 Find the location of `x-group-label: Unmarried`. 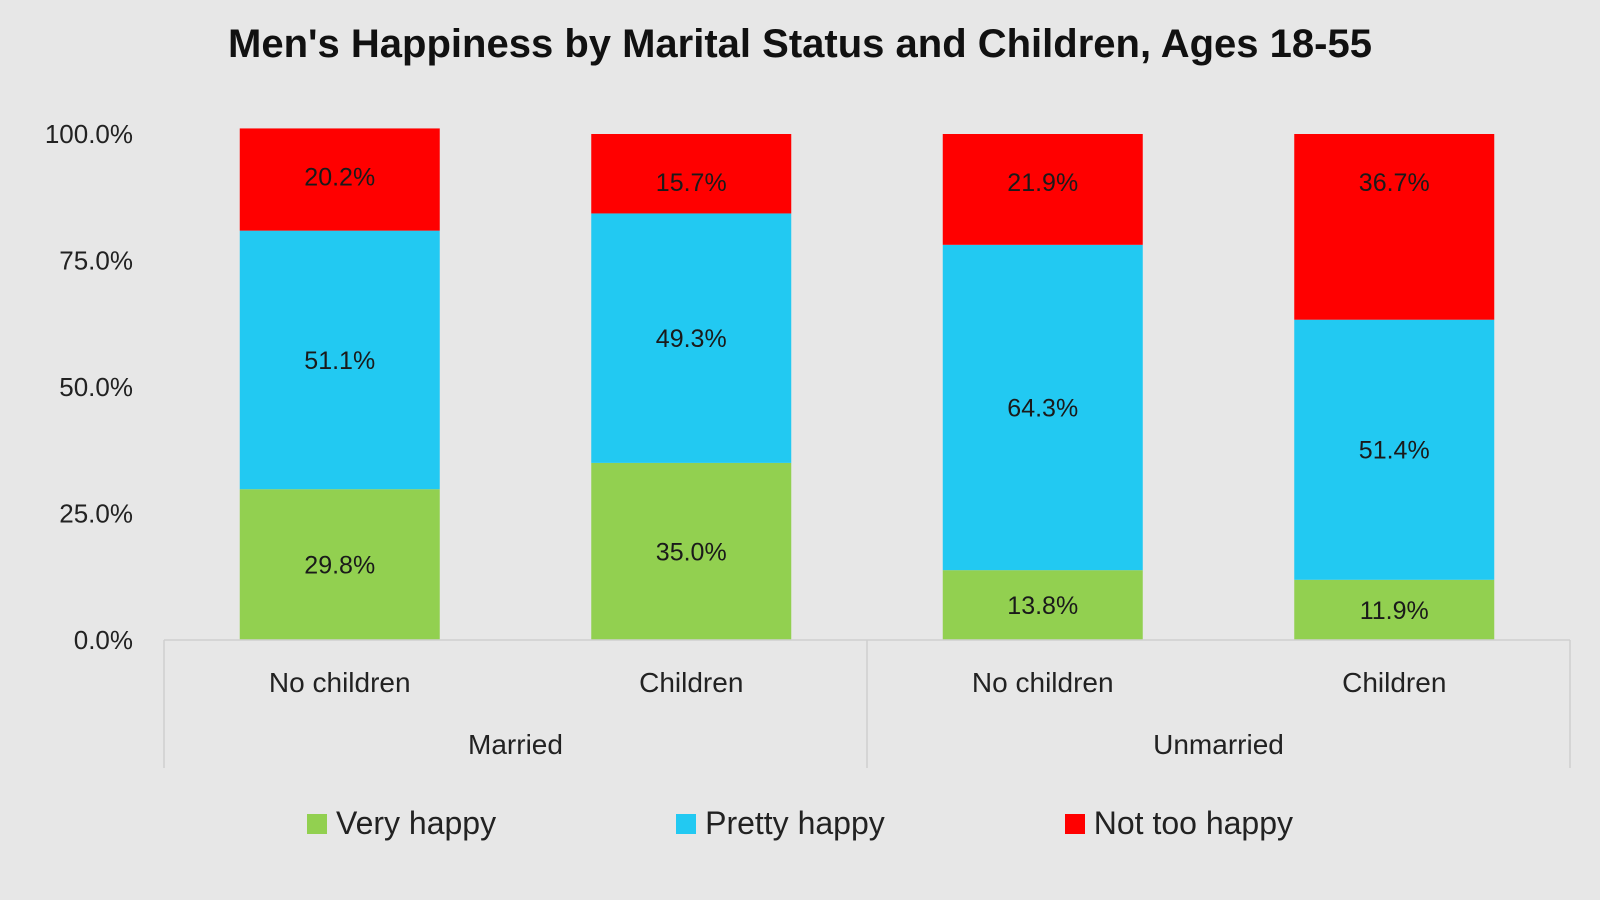

x-group-label: Unmarried is located at coordinates (1218, 744).